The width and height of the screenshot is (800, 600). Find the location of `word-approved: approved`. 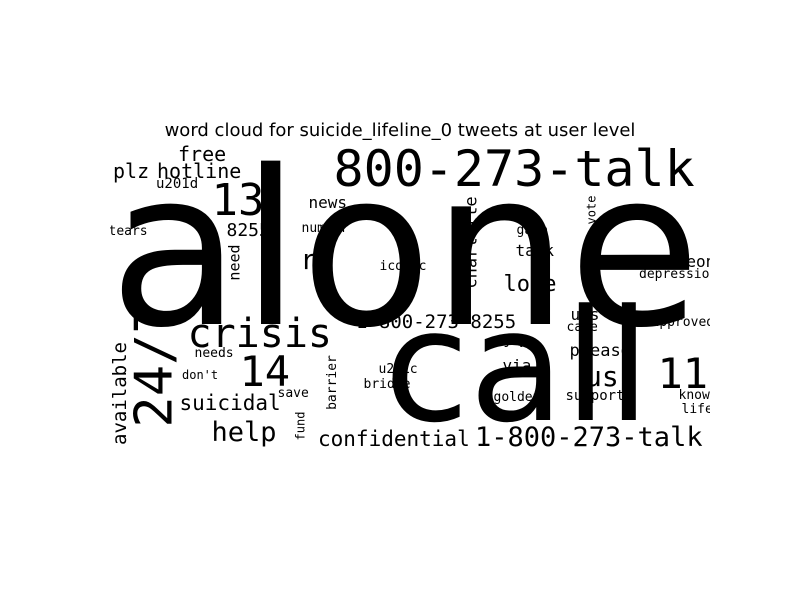

word-approved: approved is located at coordinates (681, 322).